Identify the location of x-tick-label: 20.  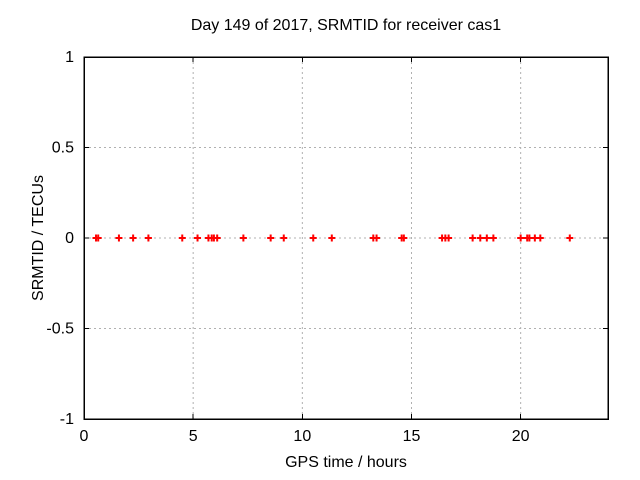
(521, 436).